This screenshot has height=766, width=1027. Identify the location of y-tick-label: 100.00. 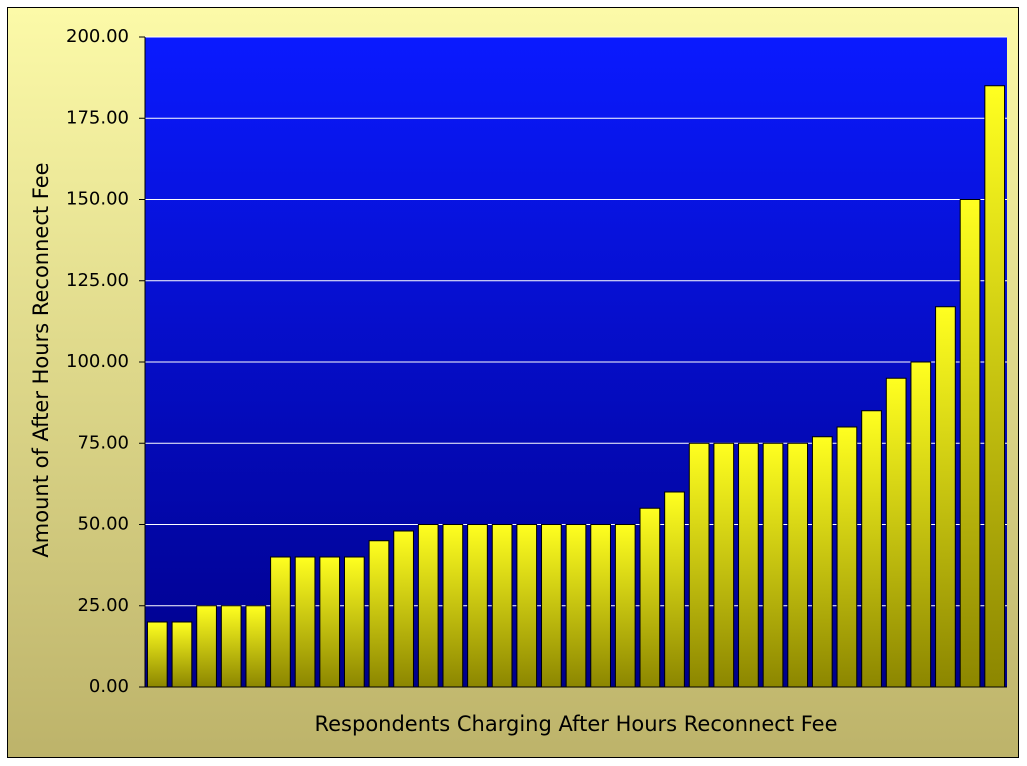
(97, 361).